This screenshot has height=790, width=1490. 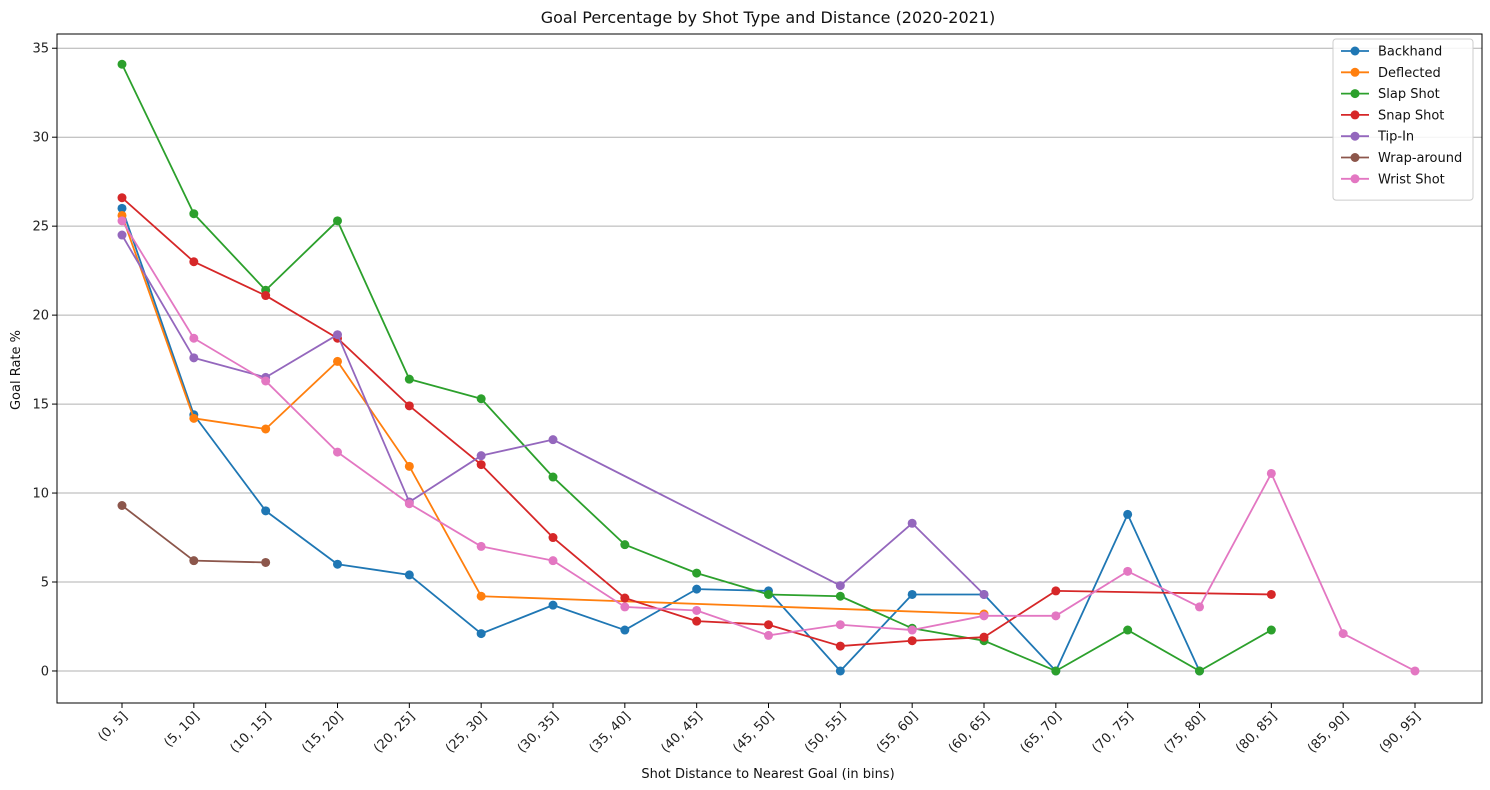 I want to click on x-tick-label: (55, 60], so click(x=897, y=732).